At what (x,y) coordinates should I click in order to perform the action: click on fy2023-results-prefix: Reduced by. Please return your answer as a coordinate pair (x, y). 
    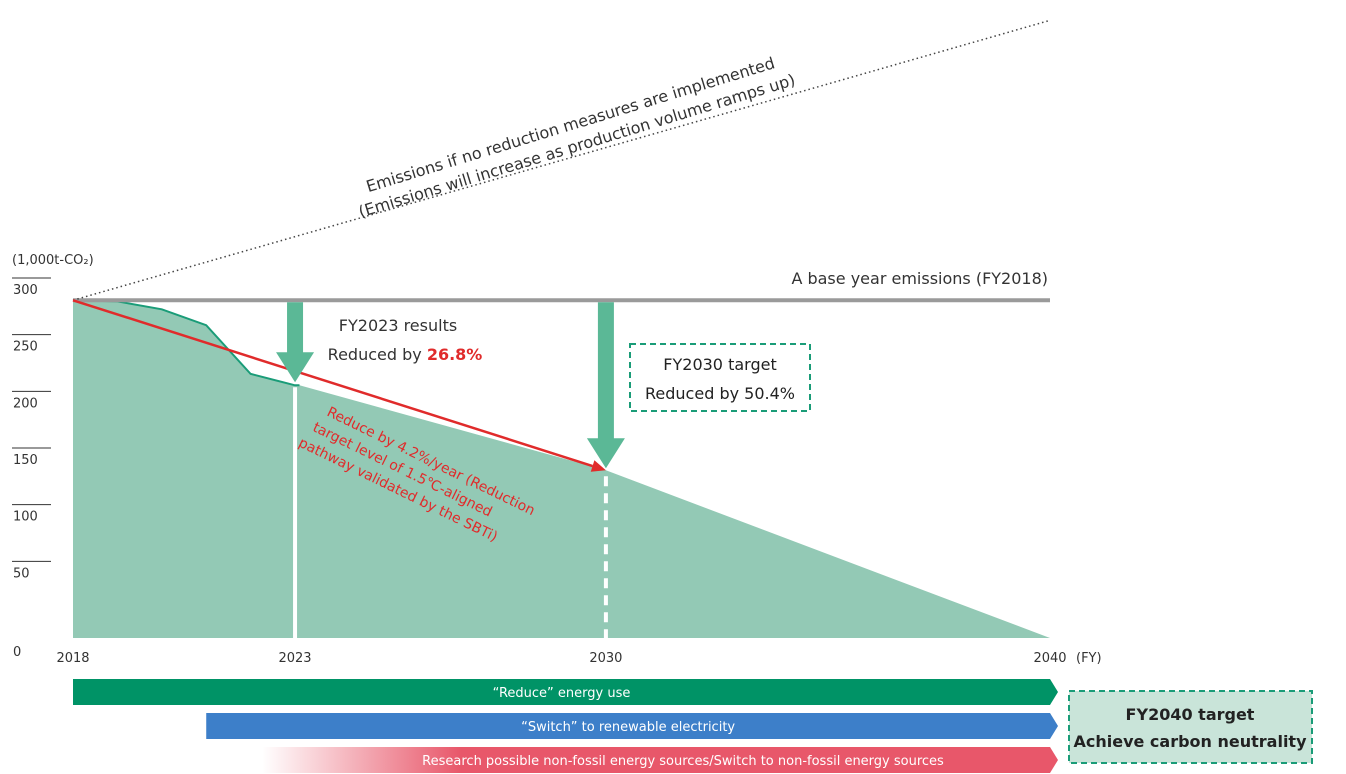
    Looking at the image, I should click on (377, 354).